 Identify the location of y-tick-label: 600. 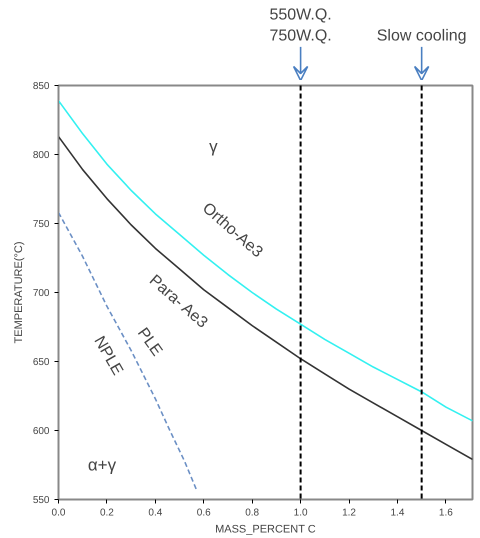
(41, 431).